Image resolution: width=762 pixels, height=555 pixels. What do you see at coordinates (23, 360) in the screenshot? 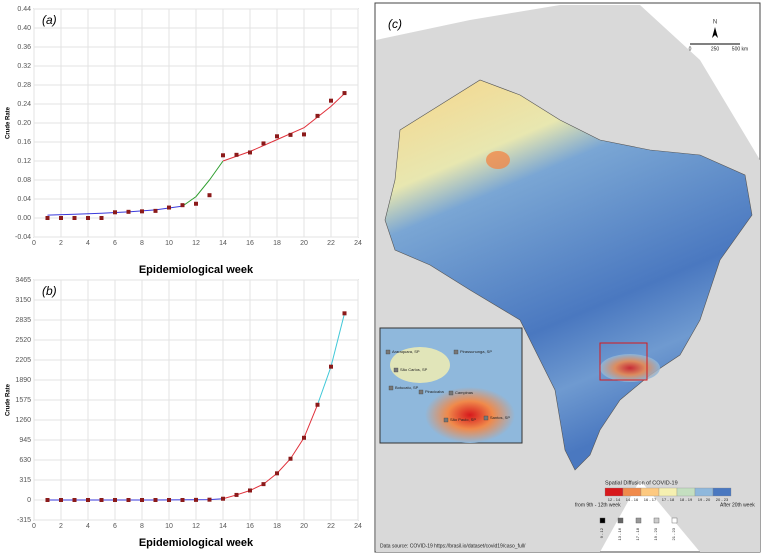
I see `y-tick-label: 2205` at bounding box center [23, 360].